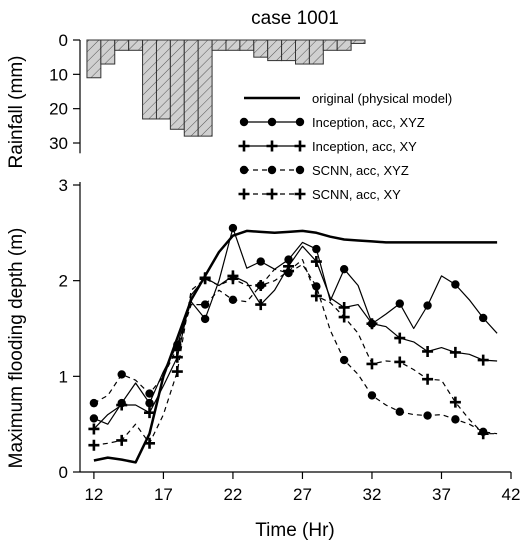 The image size is (528, 550). I want to click on rainfall-tick-label: 10, so click(58, 74).